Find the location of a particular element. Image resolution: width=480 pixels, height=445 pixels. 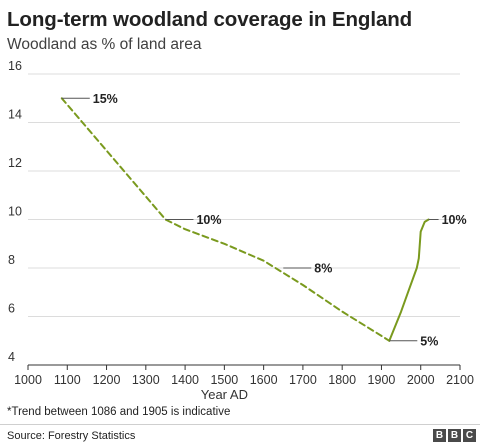

chart-subtitle: Woodland as % of land area is located at coordinates (104, 44).